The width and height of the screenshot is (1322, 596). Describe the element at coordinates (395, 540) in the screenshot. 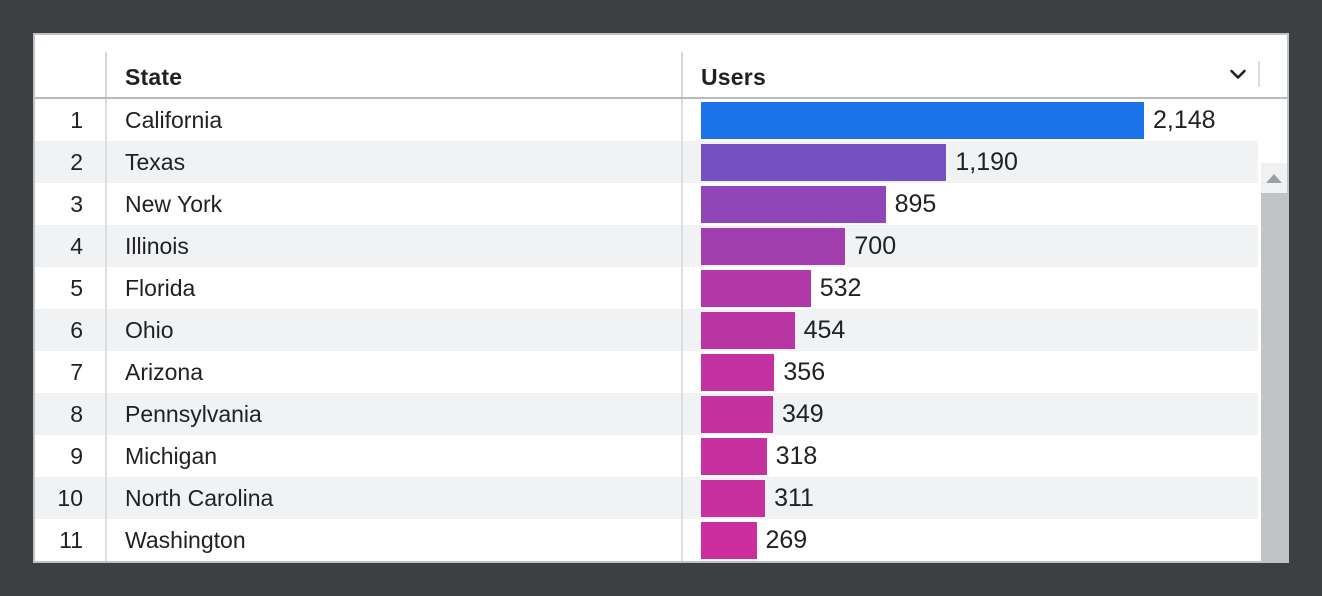

I see `row-state: Washington` at that location.